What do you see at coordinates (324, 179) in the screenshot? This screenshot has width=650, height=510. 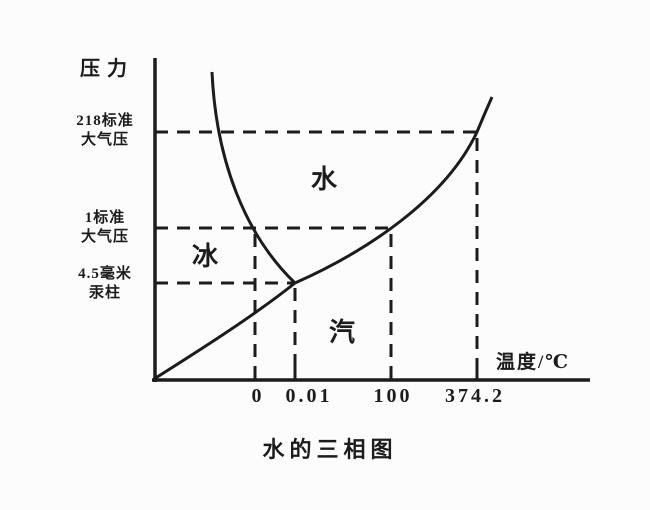 I see `region-label-water: 水` at bounding box center [324, 179].